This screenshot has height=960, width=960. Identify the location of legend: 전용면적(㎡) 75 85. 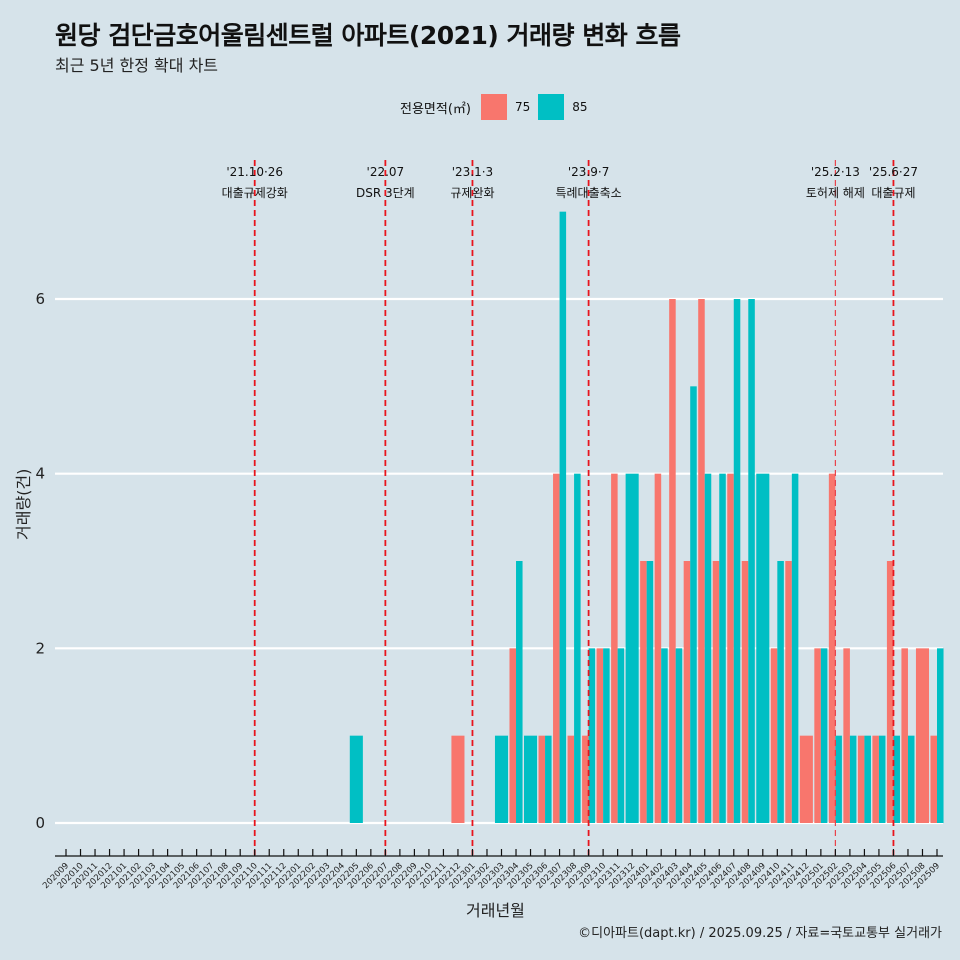
(498, 107).